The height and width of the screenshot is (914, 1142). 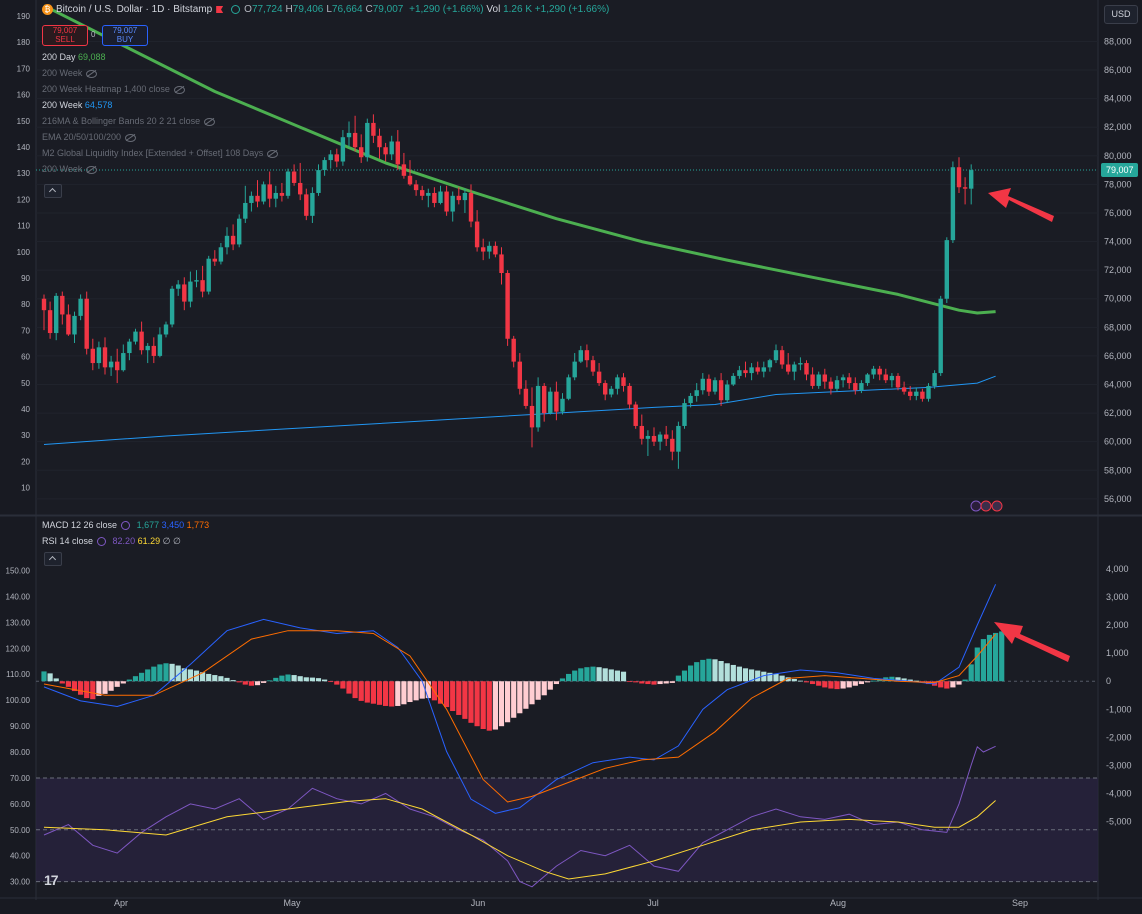 I want to click on legend-item: EMA 20/50/100/200, so click(x=160, y=137).